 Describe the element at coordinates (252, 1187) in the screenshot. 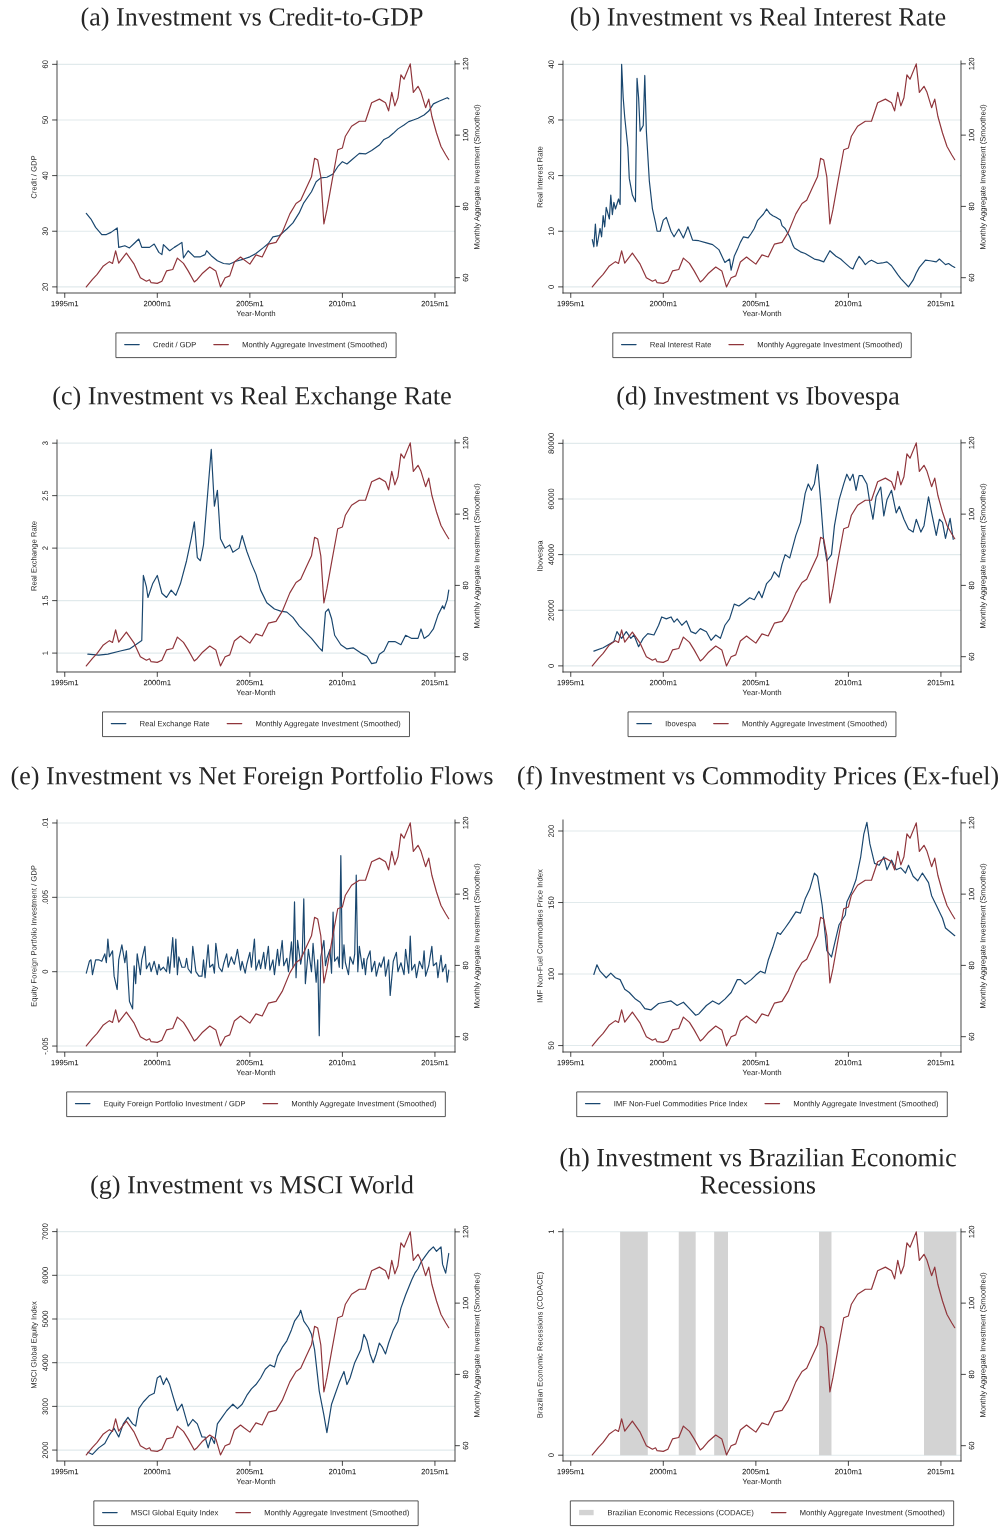

I see `chart-title: (g) Investment vs MSCI World` at that location.